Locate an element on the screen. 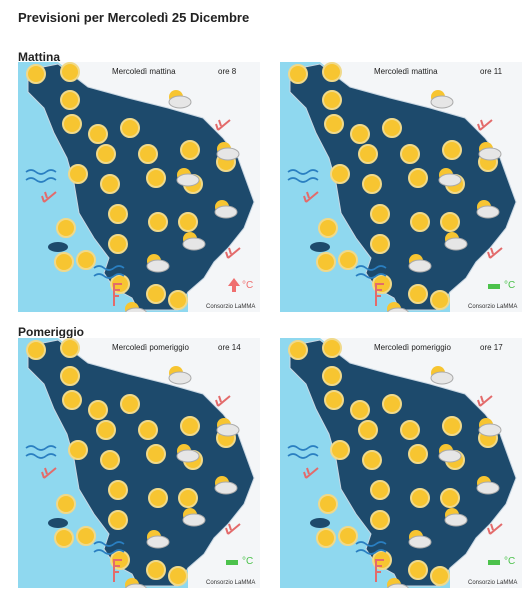 Image resolution: width=530 pixels, height=600 pixels. map-label: Mercoledì mattina is located at coordinates (406, 71).